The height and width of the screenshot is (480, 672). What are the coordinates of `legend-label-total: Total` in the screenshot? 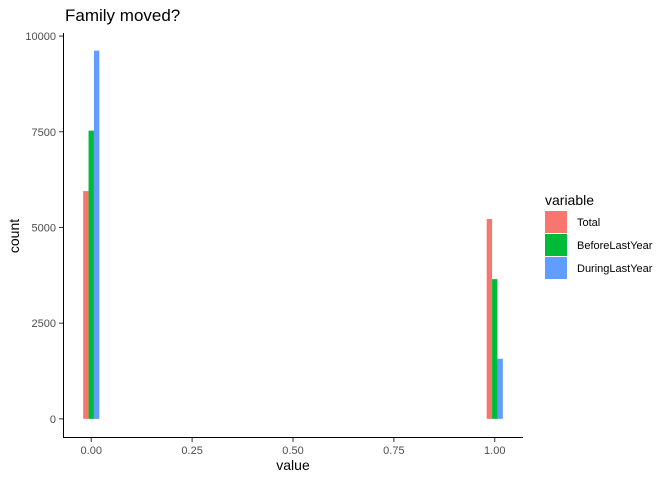 It's located at (588, 223).